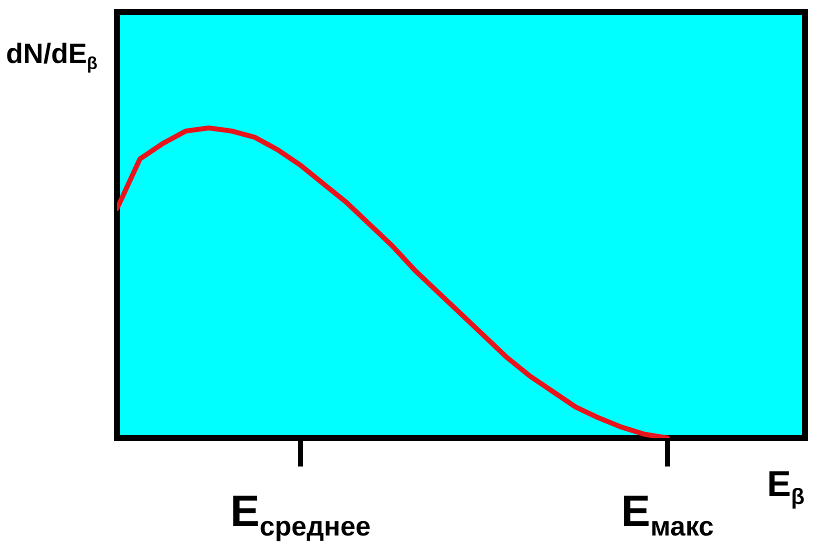 The image size is (830, 549). What do you see at coordinates (300, 514) in the screenshot?
I see `x-tick-label: E$_{среднее}$` at bounding box center [300, 514].